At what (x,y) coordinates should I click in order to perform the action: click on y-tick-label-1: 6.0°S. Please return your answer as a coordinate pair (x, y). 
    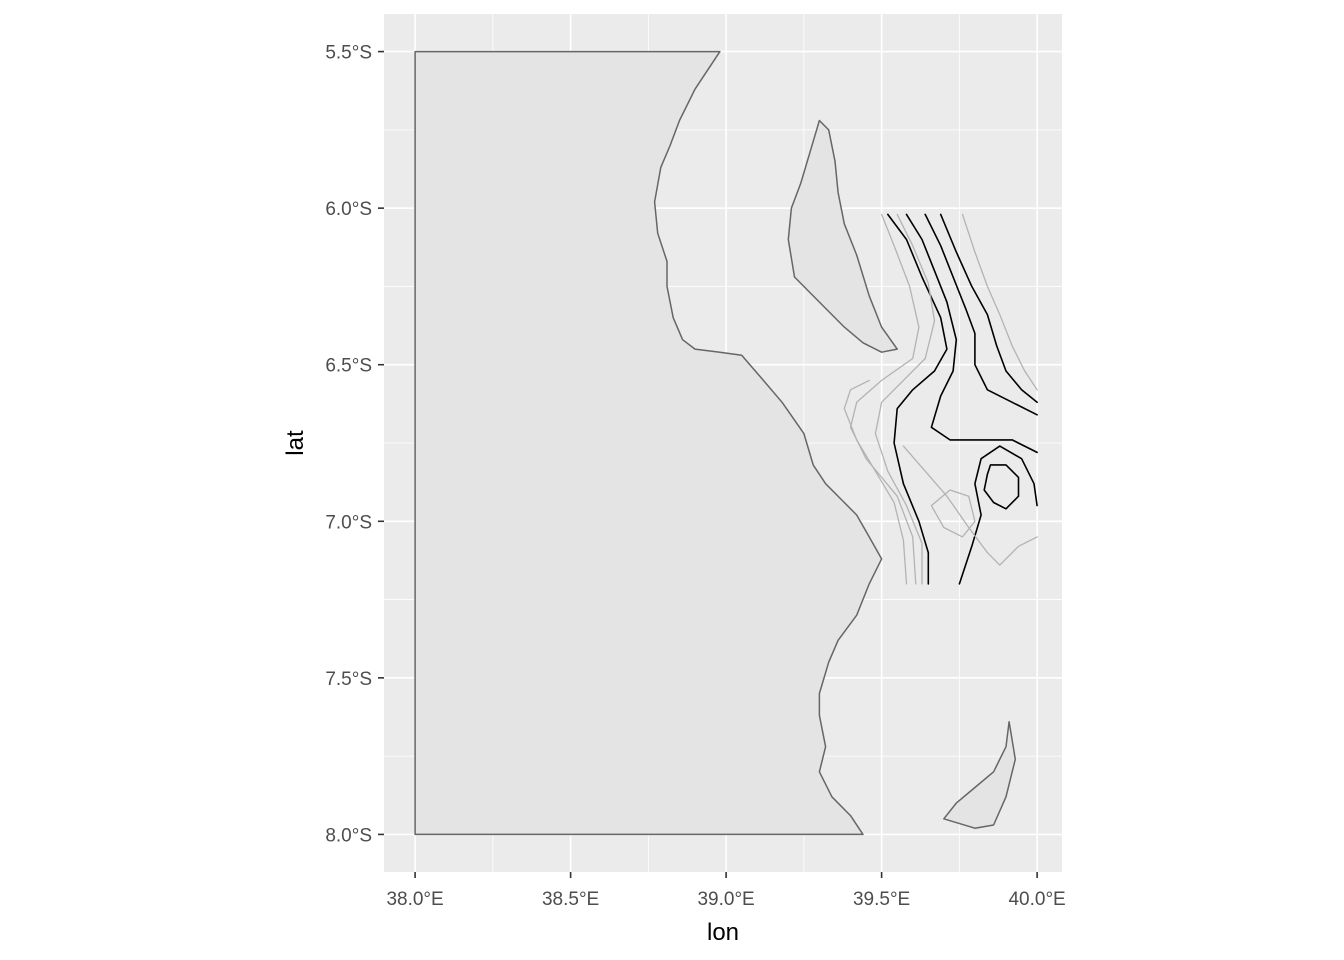
    Looking at the image, I should click on (348, 209).